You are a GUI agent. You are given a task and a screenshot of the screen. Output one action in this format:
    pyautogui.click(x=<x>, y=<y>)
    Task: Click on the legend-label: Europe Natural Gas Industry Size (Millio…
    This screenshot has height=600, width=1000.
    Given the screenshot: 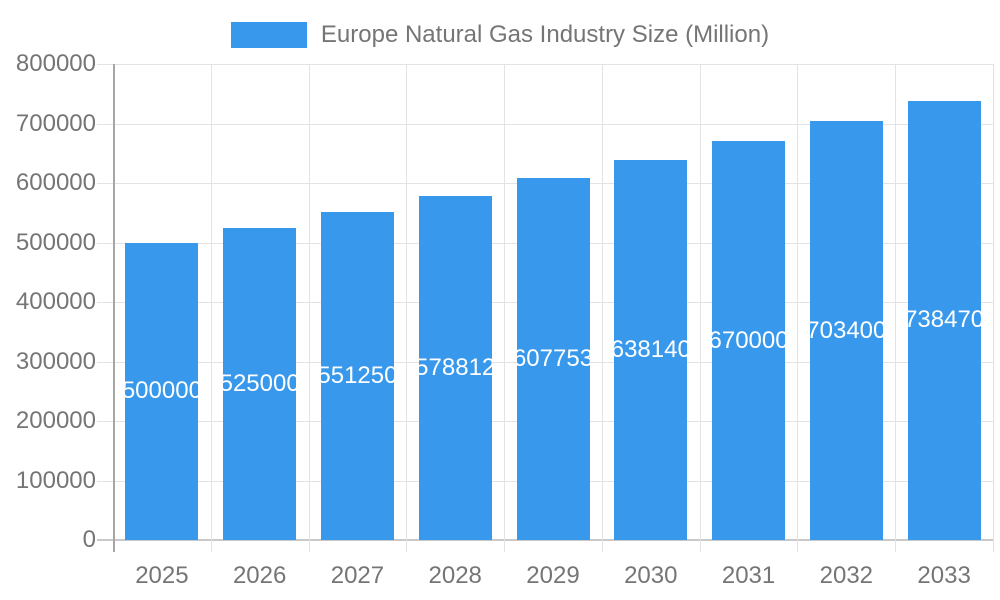 What is the action you would take?
    pyautogui.click(x=545, y=34)
    